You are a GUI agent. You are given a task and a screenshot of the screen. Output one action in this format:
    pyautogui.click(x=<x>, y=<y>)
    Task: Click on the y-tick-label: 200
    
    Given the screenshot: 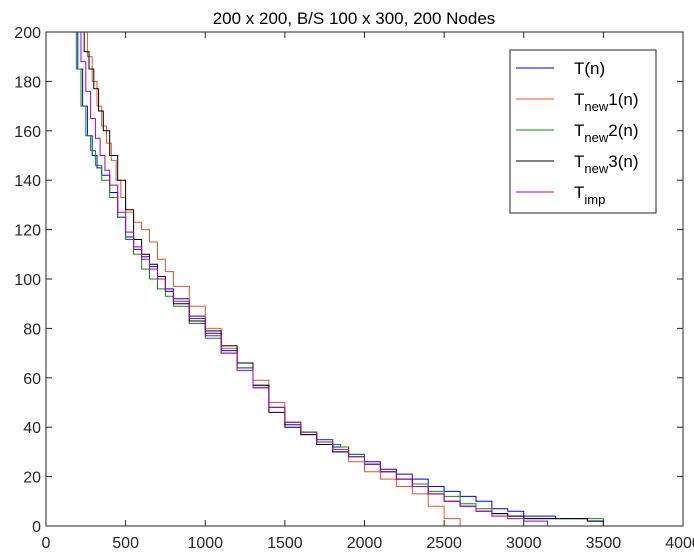 What is the action you would take?
    pyautogui.click(x=27, y=33)
    